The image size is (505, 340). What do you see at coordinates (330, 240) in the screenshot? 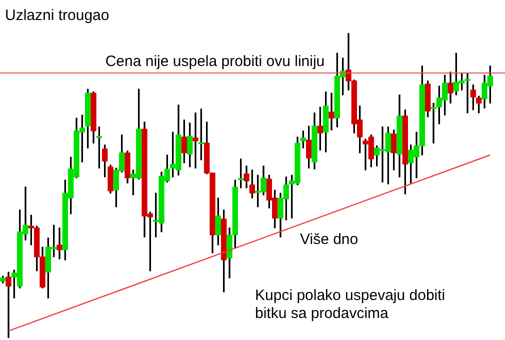
I see `annotation: Više dno` at bounding box center [330, 240].